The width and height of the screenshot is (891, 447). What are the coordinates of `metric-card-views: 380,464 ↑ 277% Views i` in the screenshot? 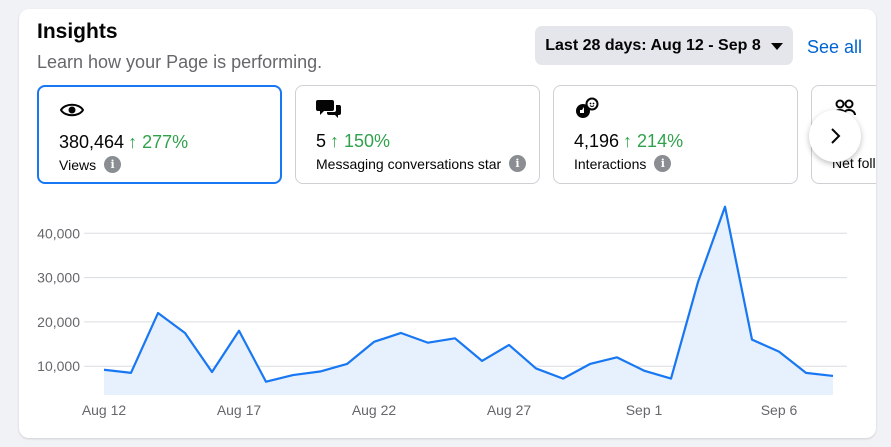 It's located at (159, 134).